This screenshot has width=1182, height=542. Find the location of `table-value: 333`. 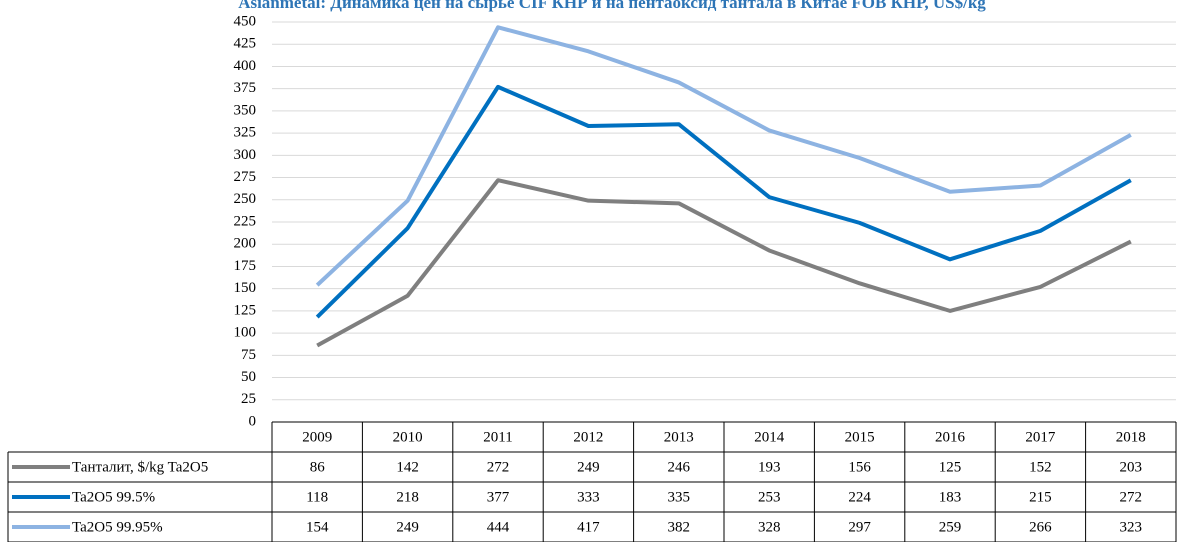

table-value: 333 is located at coordinates (588, 497).